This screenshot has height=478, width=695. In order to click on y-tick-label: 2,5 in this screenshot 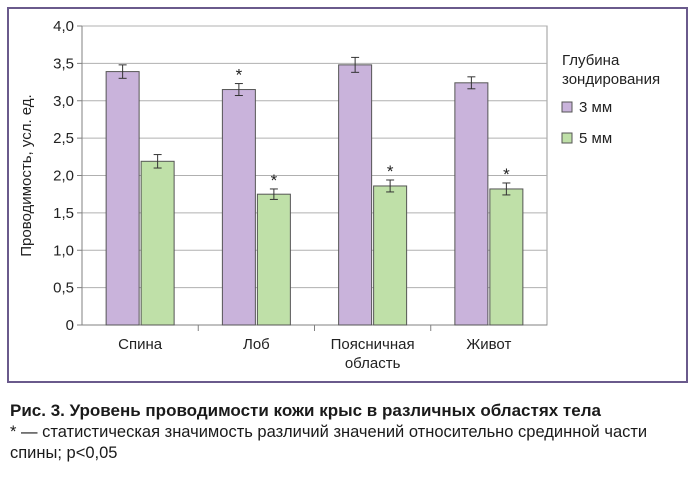, I will do `click(63, 138)`.